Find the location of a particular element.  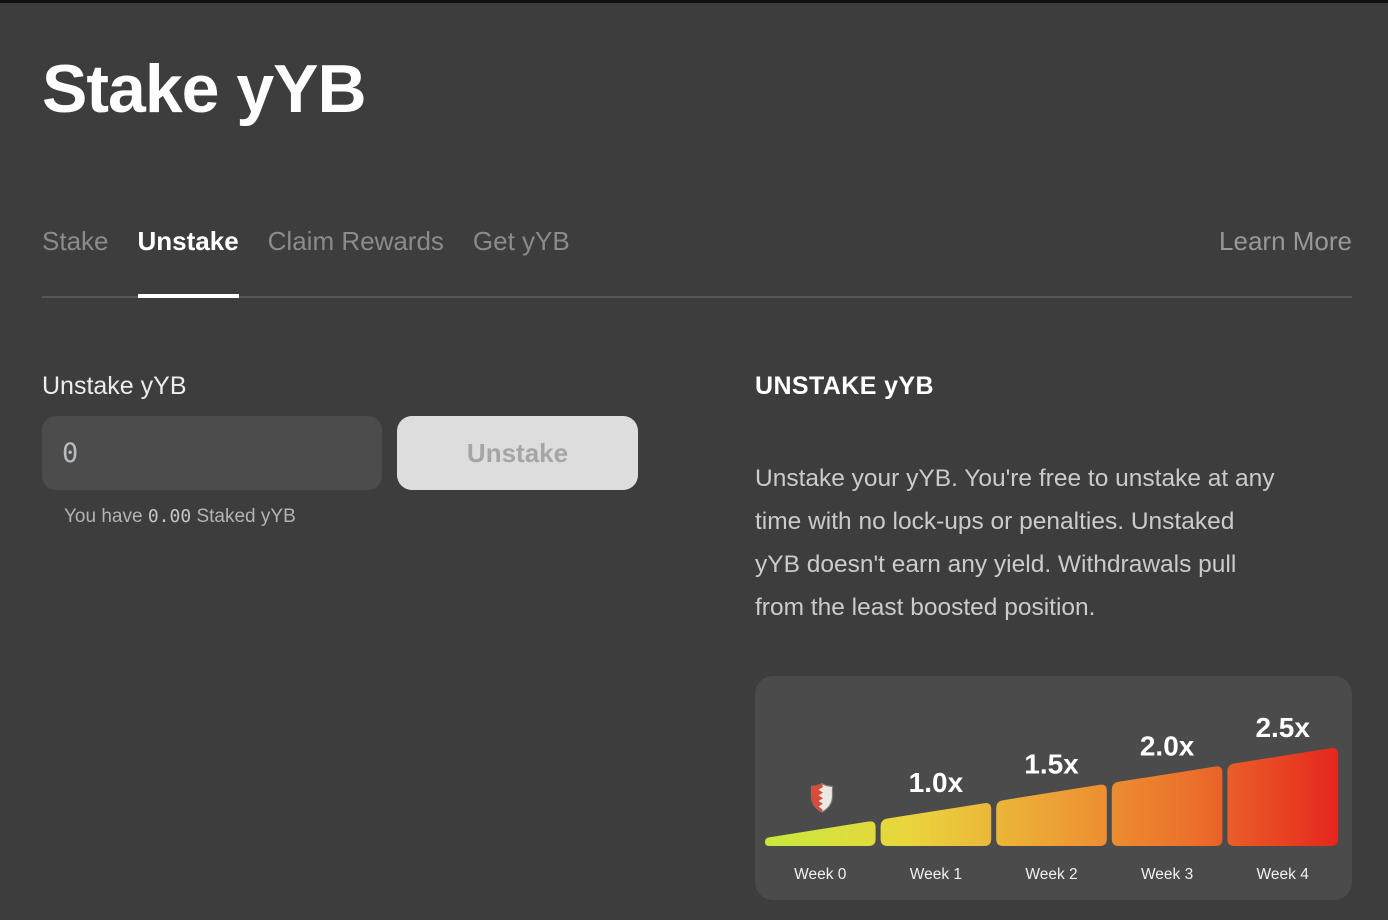

tab-get-yyb: Get yYB is located at coordinates (521, 241).